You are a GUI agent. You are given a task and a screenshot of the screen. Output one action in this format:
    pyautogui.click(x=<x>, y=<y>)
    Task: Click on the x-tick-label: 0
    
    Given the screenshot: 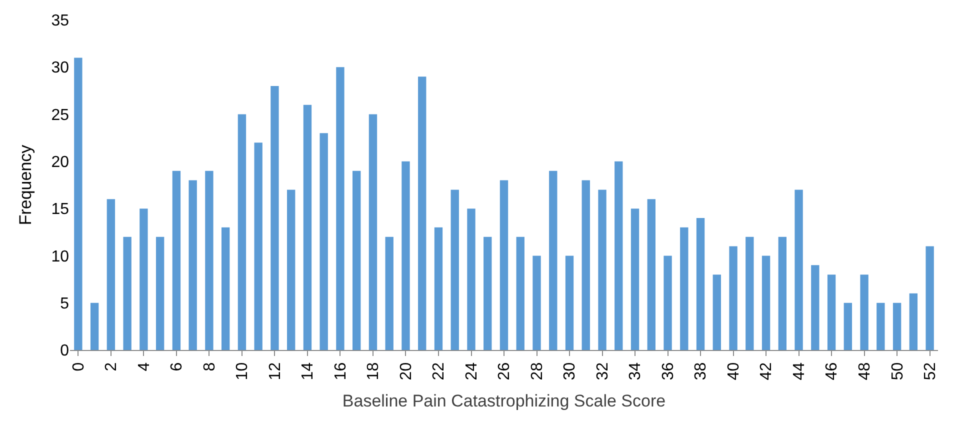 What is the action you would take?
    pyautogui.click(x=79, y=367)
    